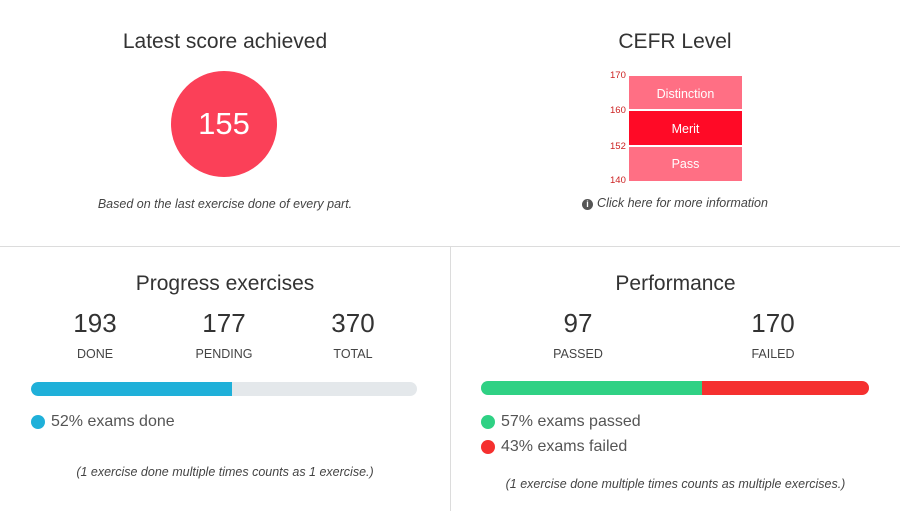 Image resolution: width=900 pixels, height=517 pixels. Describe the element at coordinates (592, 388) in the screenshot. I see `performance-bar-passed` at that location.